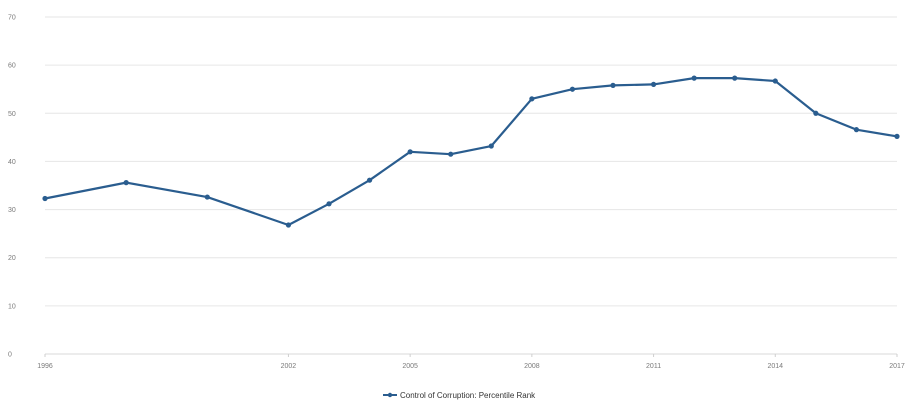 This screenshot has height=400, width=906. What do you see at coordinates (897, 366) in the screenshot?
I see `x-tick-label: 2017` at bounding box center [897, 366].